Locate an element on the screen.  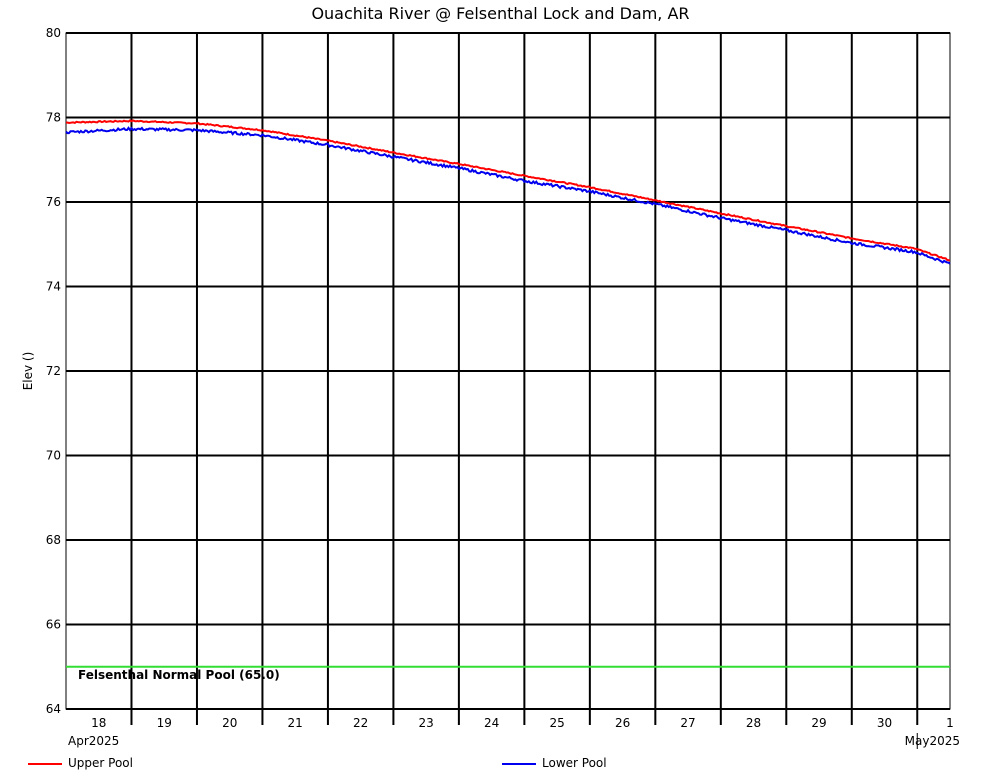
y-tick-label: 72 is located at coordinates (53, 371).